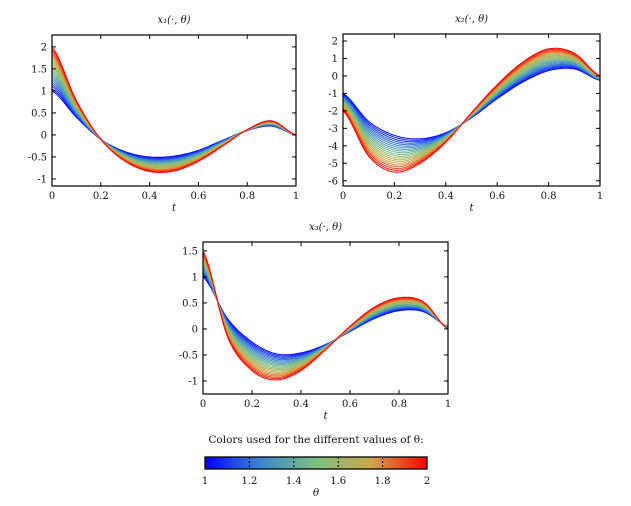 This screenshot has height=506, width=631. What do you see at coordinates (338, 481) in the screenshot?
I see `colorbar-tick-label: 1.6` at bounding box center [338, 481].